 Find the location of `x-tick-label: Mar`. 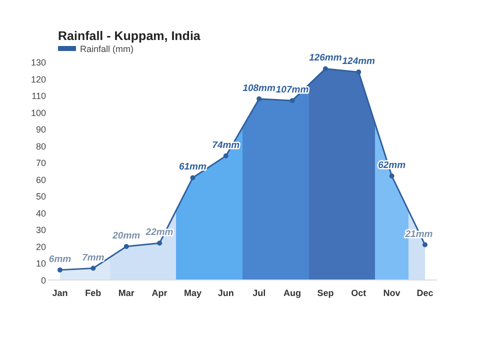

x-tick-label: Mar is located at coordinates (126, 293).